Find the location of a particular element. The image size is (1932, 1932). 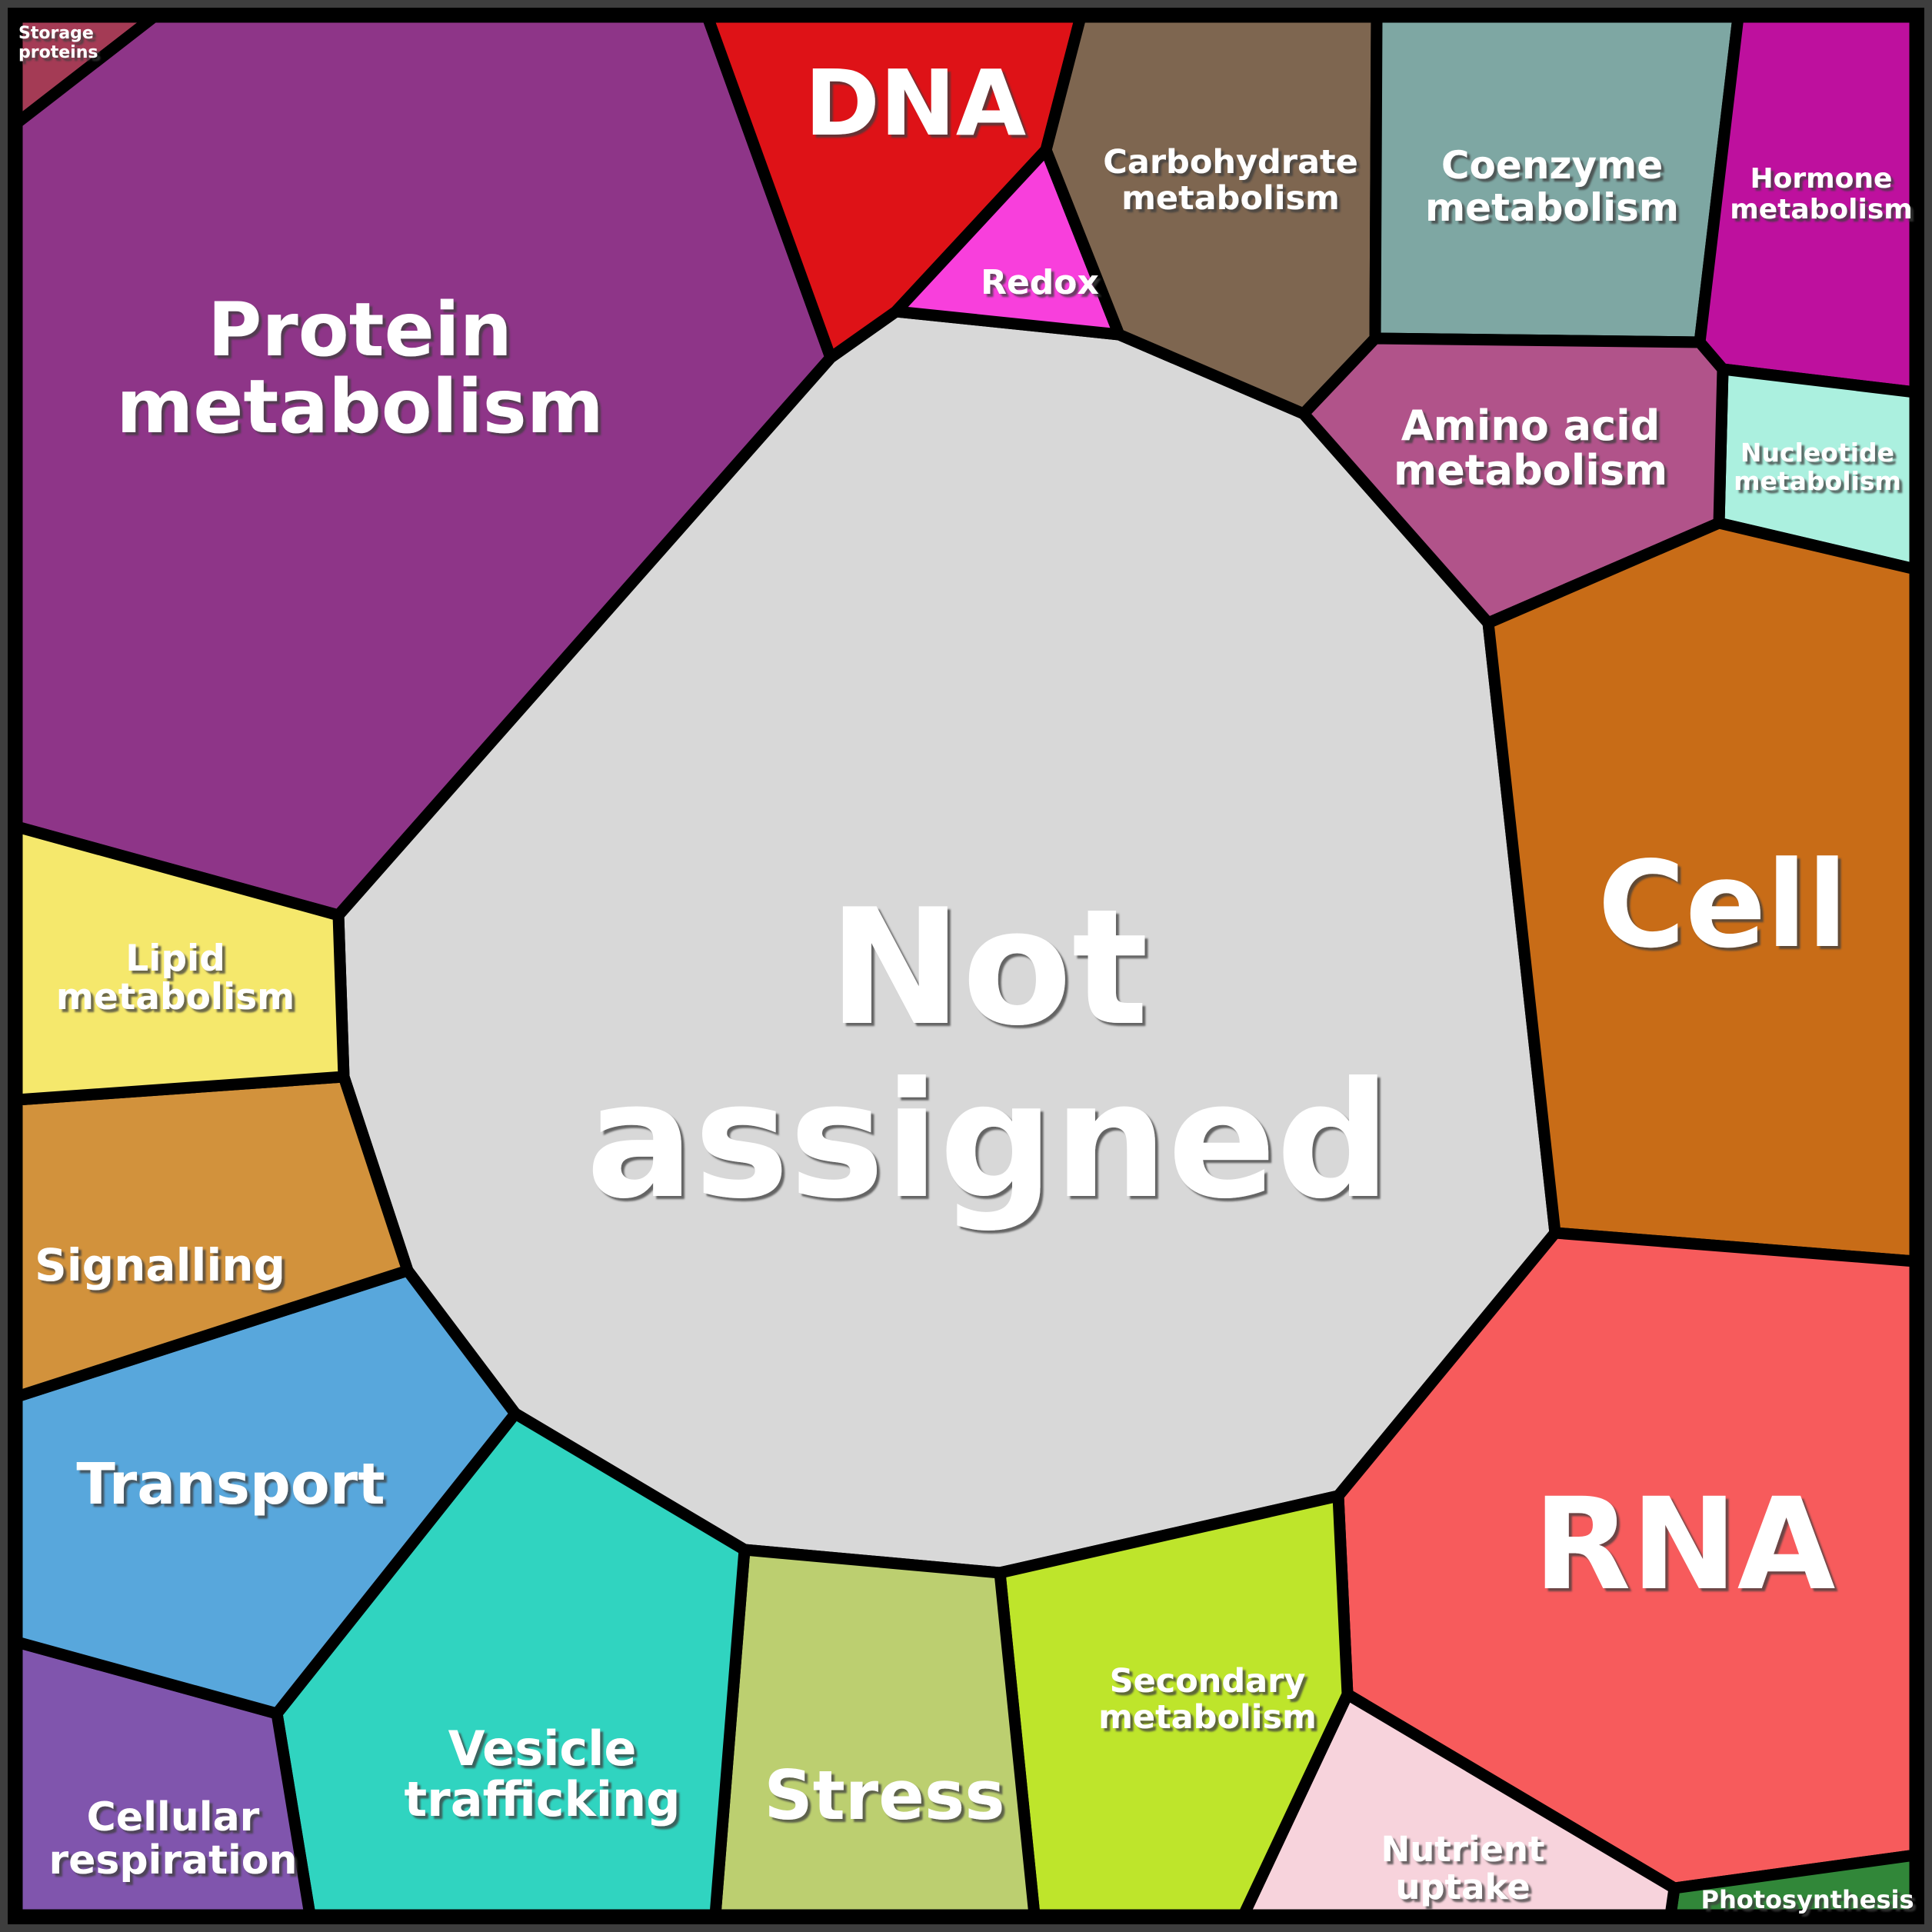

region-stress is located at coordinates (875, 1732).